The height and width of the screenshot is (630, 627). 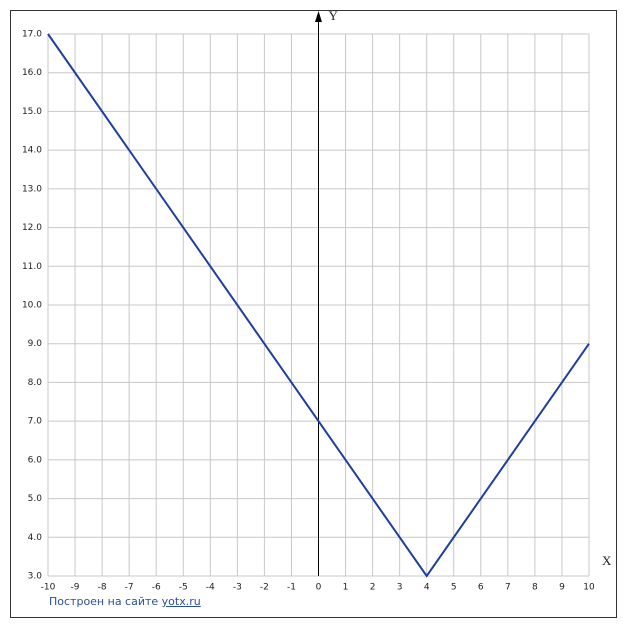 I want to click on x-axis-label: X, so click(x=607, y=560).